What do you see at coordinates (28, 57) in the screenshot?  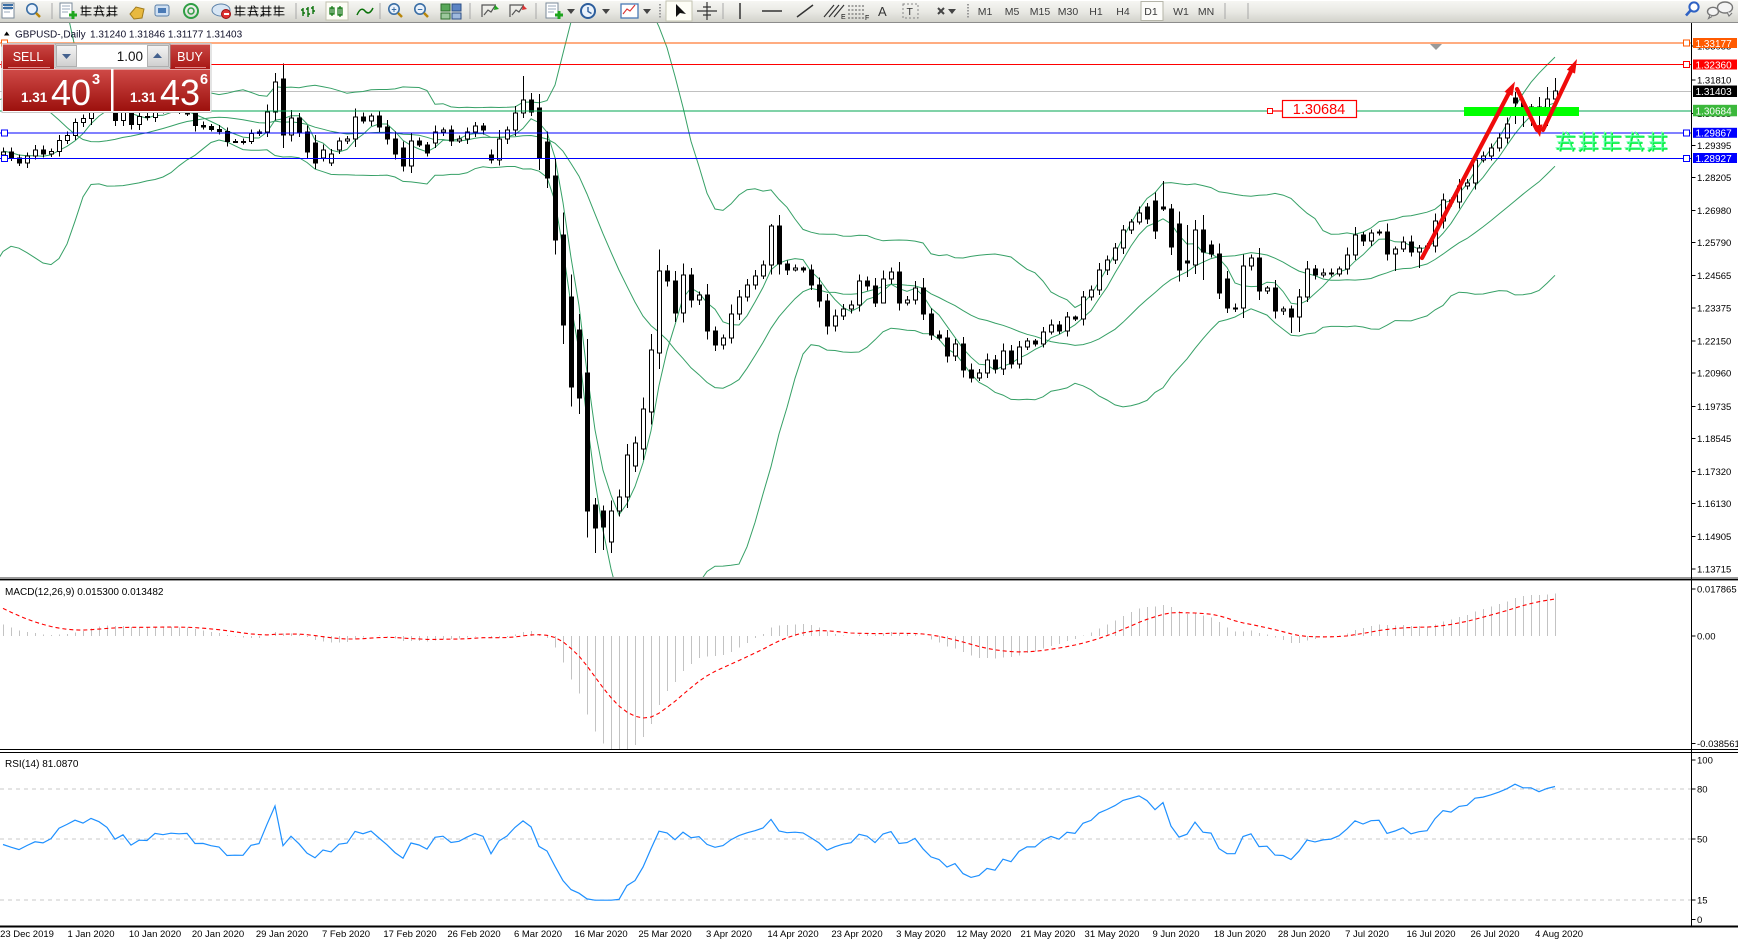 I see `svg-text: SELL` at bounding box center [28, 57].